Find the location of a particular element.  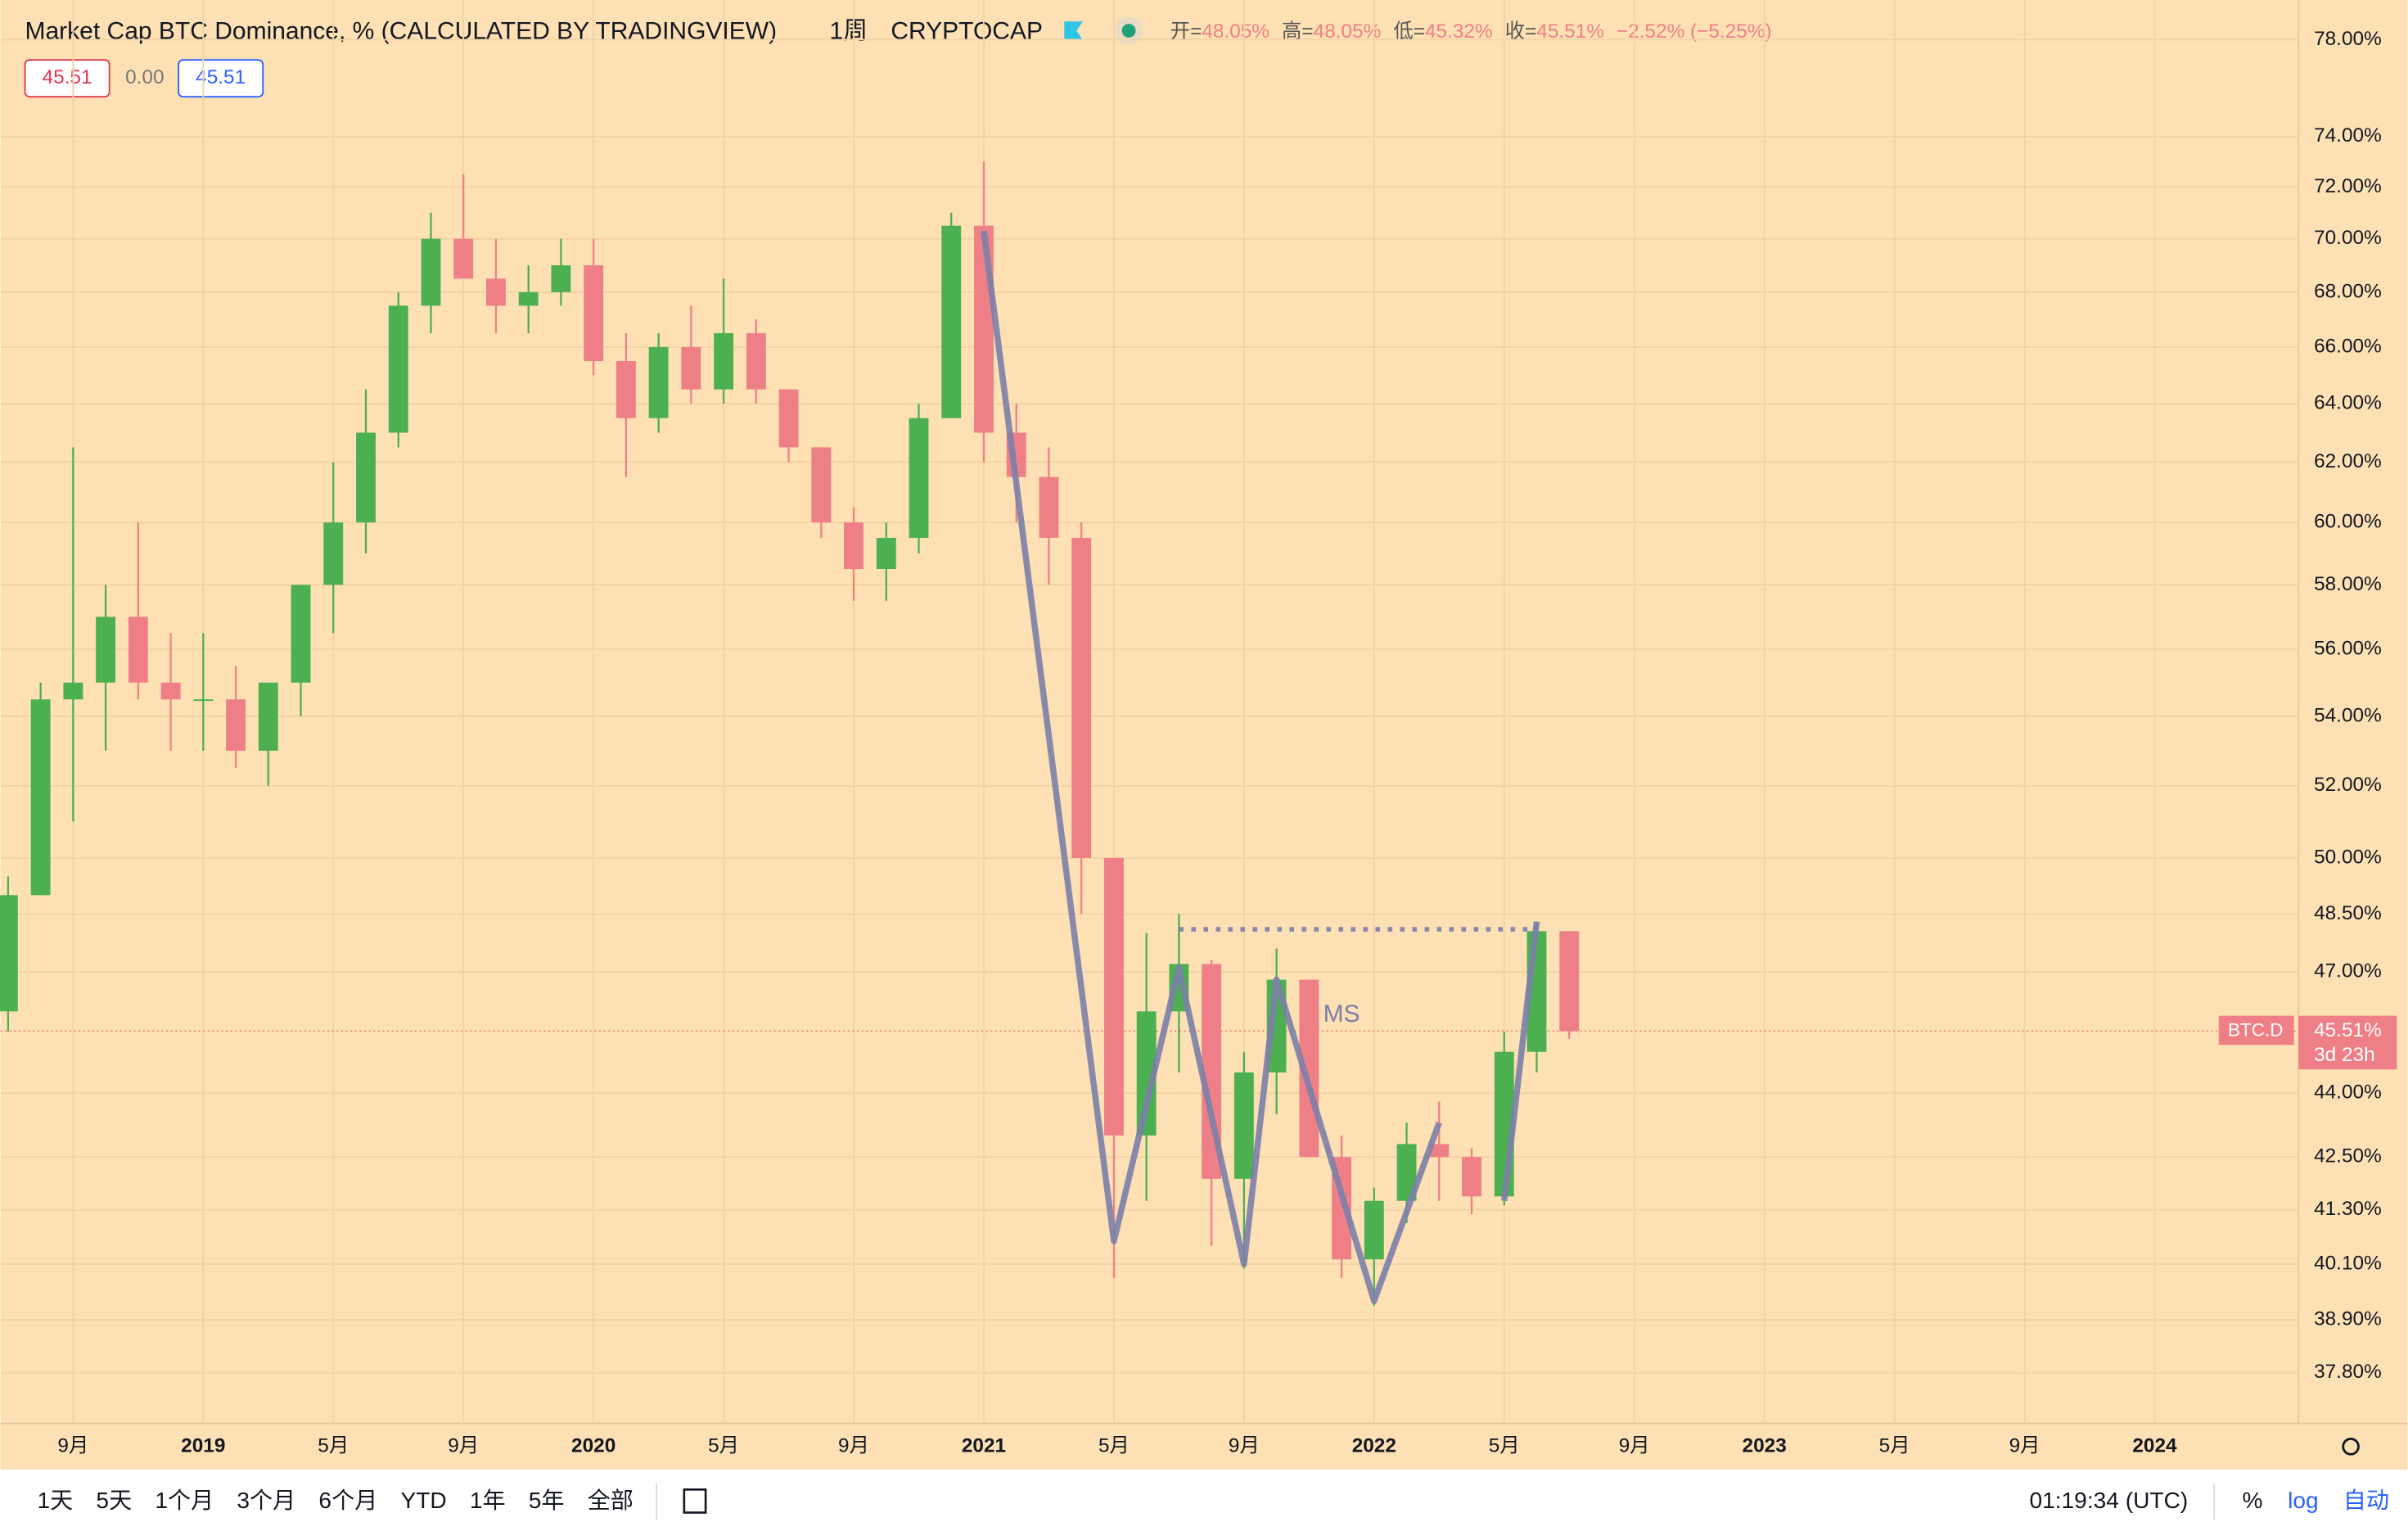

price-tag is located at coordinates (2347, 1043).